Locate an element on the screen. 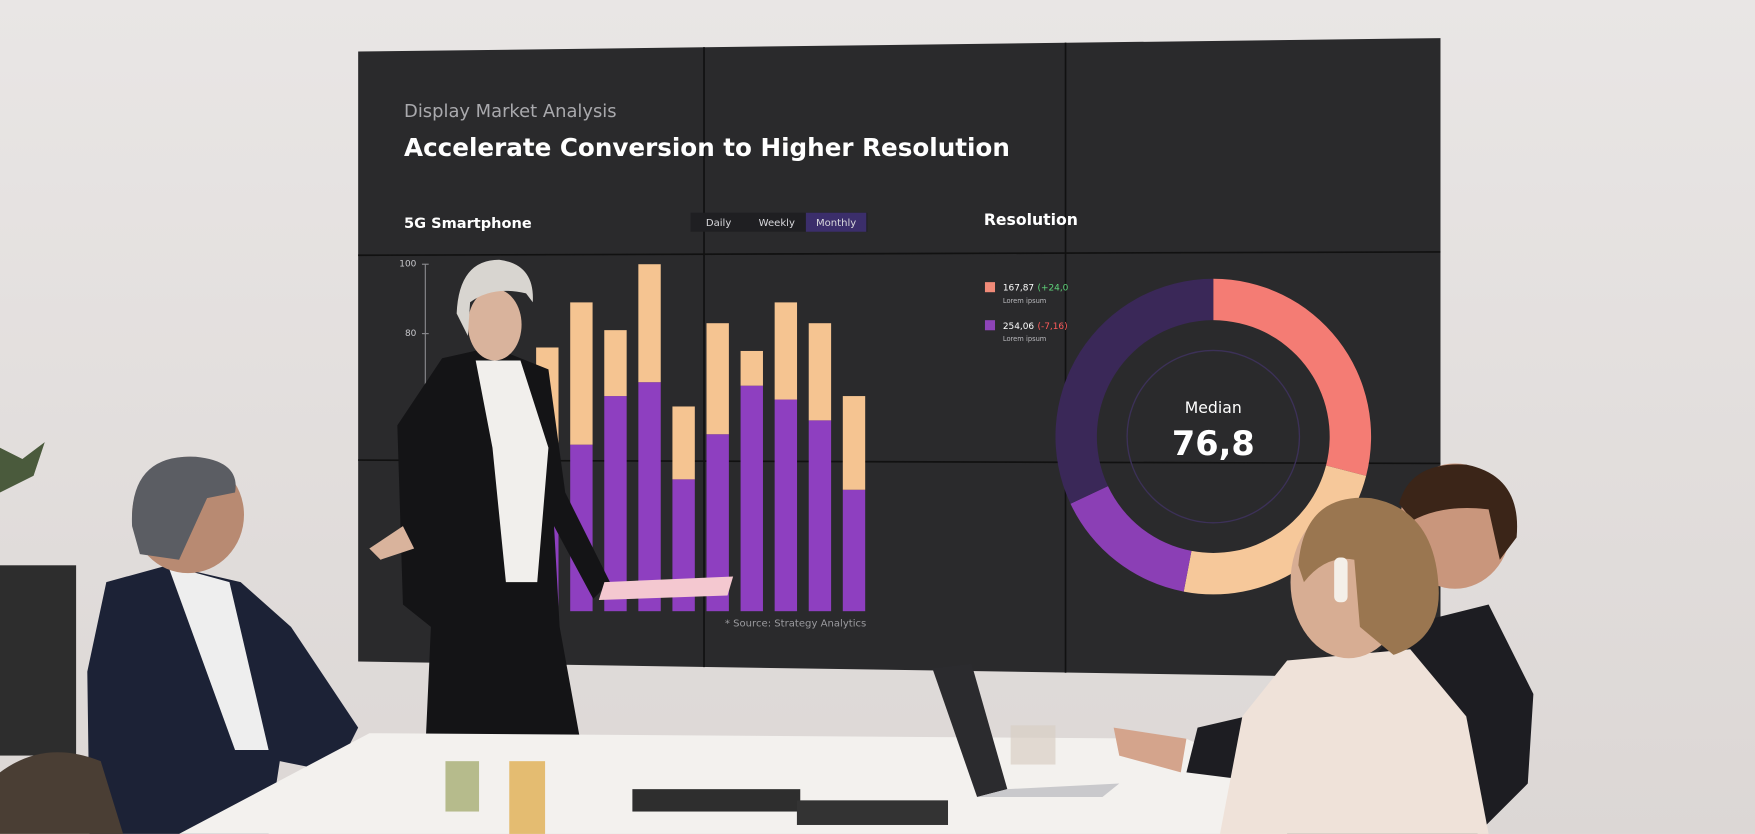  legend-value: 254,06 is located at coordinates (1019, 326).